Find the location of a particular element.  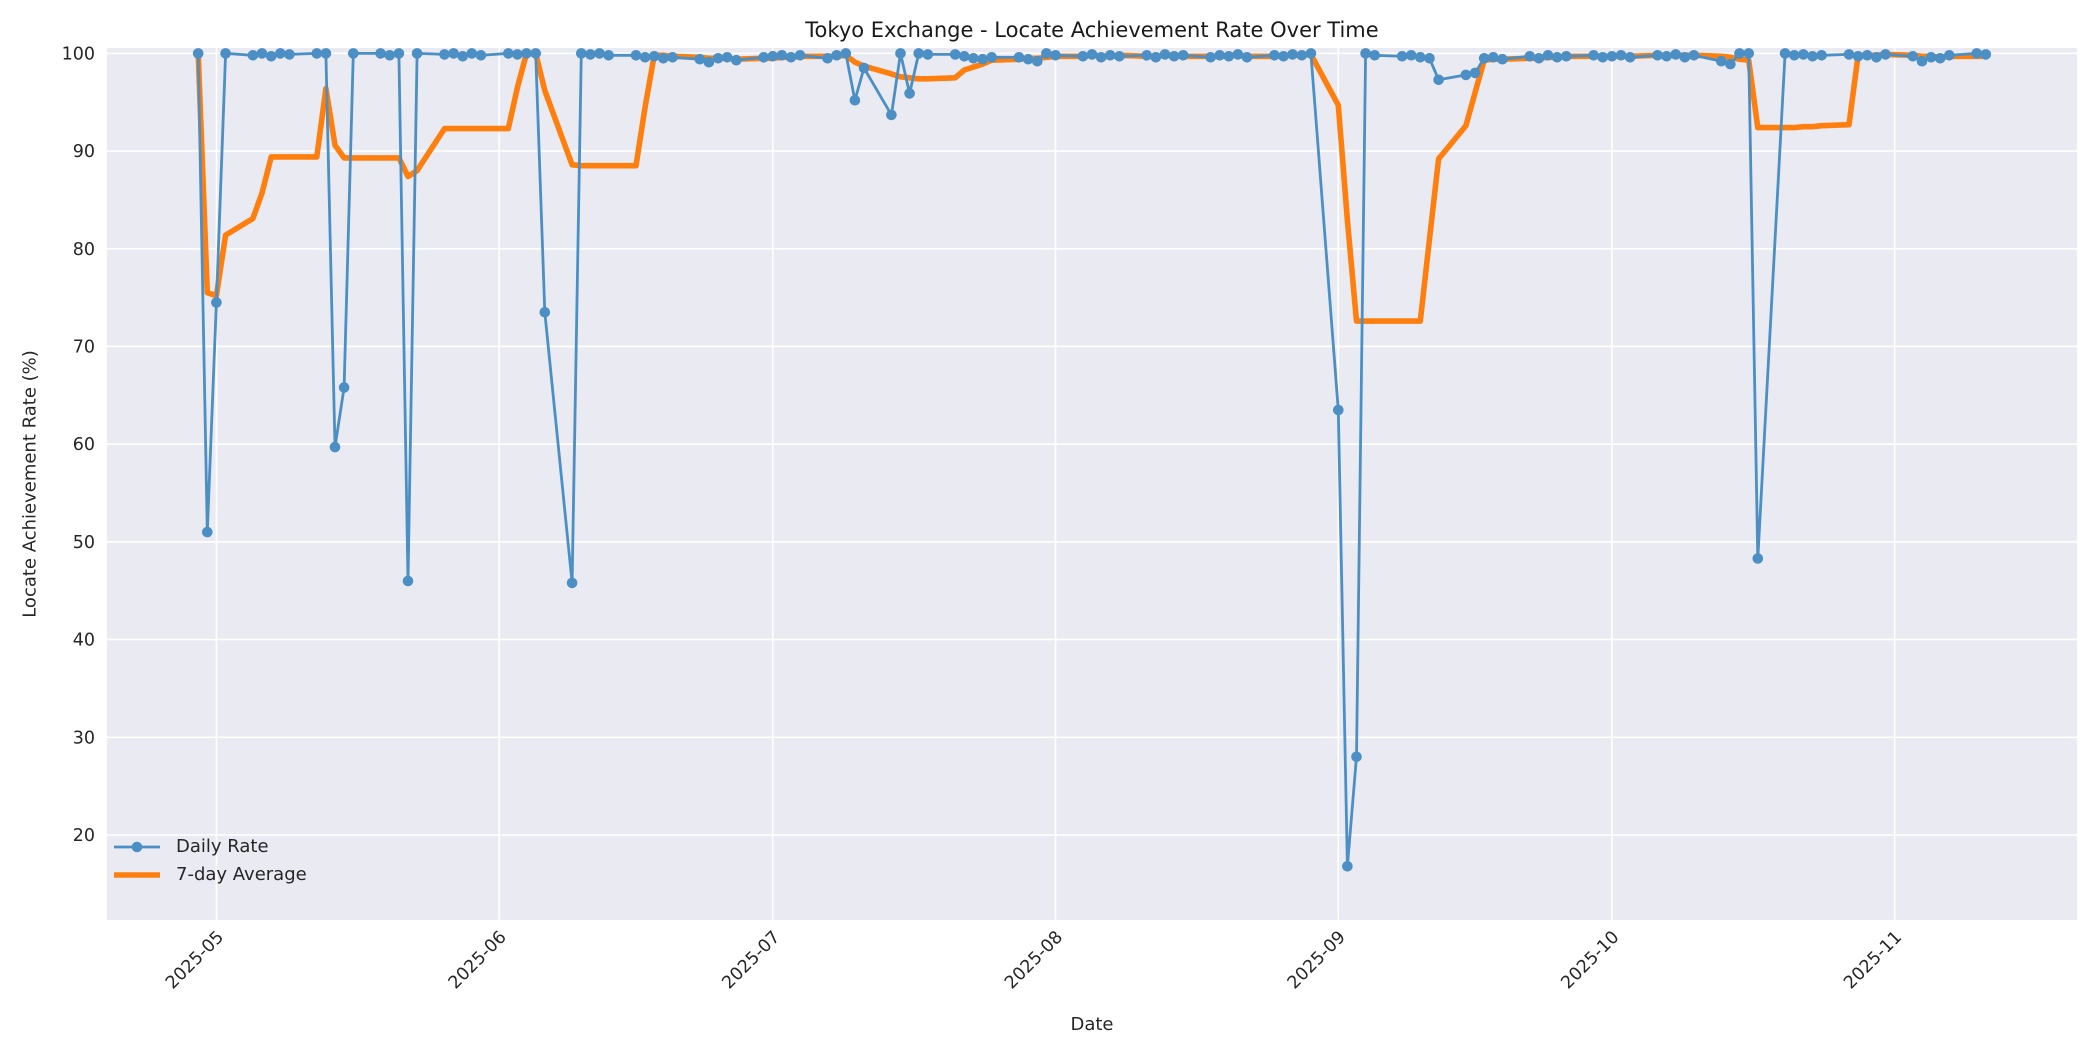

x-tick-label: 2025-08 is located at coordinates (1034, 960).